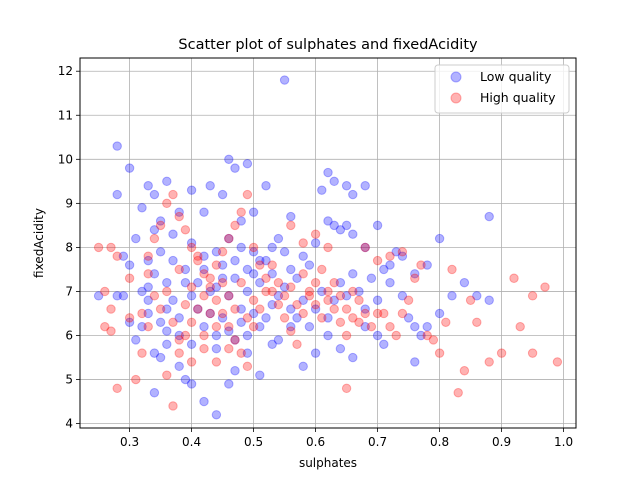  Describe the element at coordinates (516, 76) in the screenshot. I see `legend-label-low-quality: Low quality` at that location.